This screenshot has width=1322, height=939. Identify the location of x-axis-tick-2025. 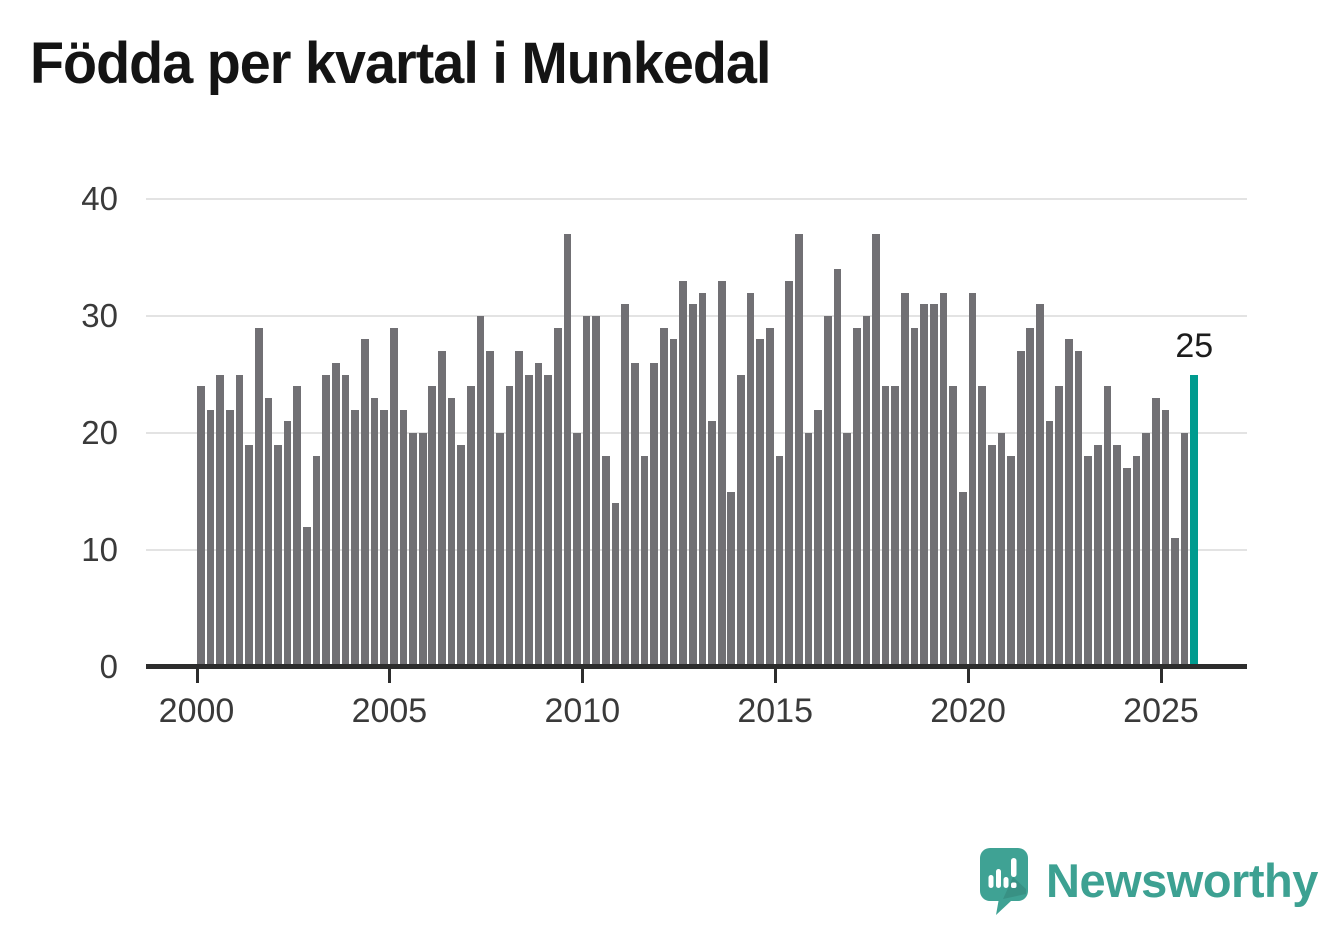
(1161, 675).